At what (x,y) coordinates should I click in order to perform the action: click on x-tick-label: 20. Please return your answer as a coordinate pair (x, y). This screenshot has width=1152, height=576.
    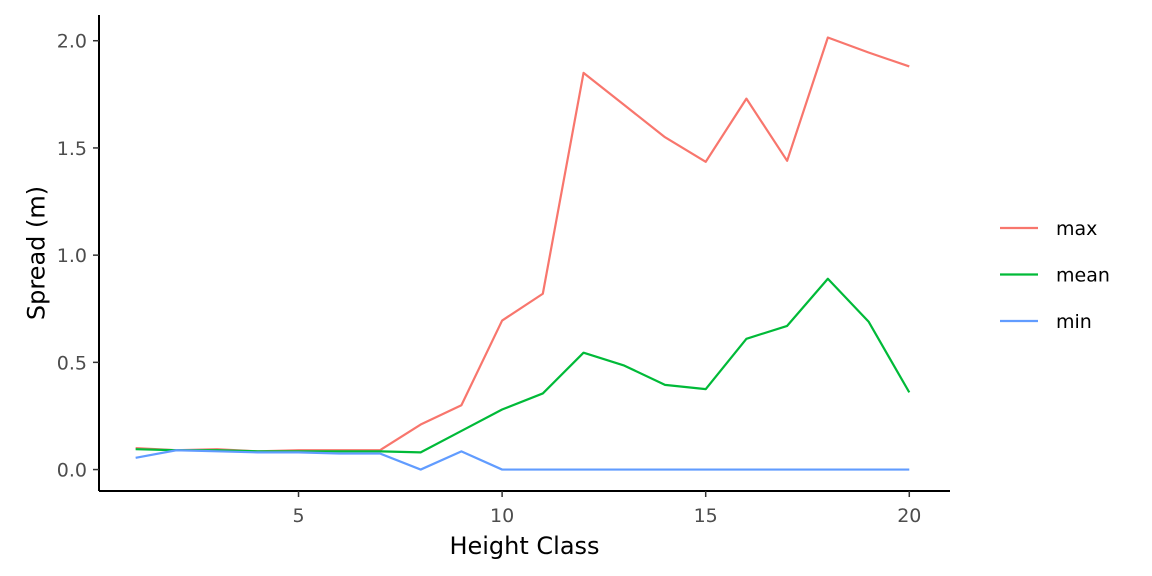
    Looking at the image, I should click on (909, 516).